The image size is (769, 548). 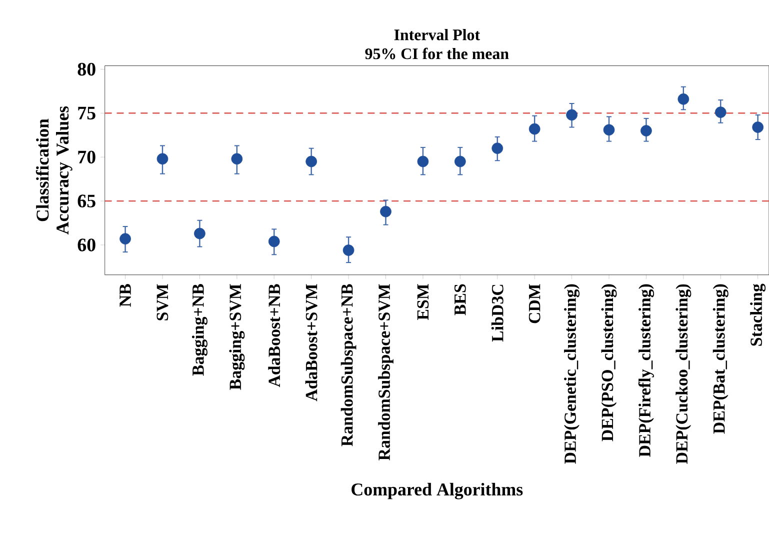 I want to click on x-tick-label: LibD3C, so click(x=497, y=313).